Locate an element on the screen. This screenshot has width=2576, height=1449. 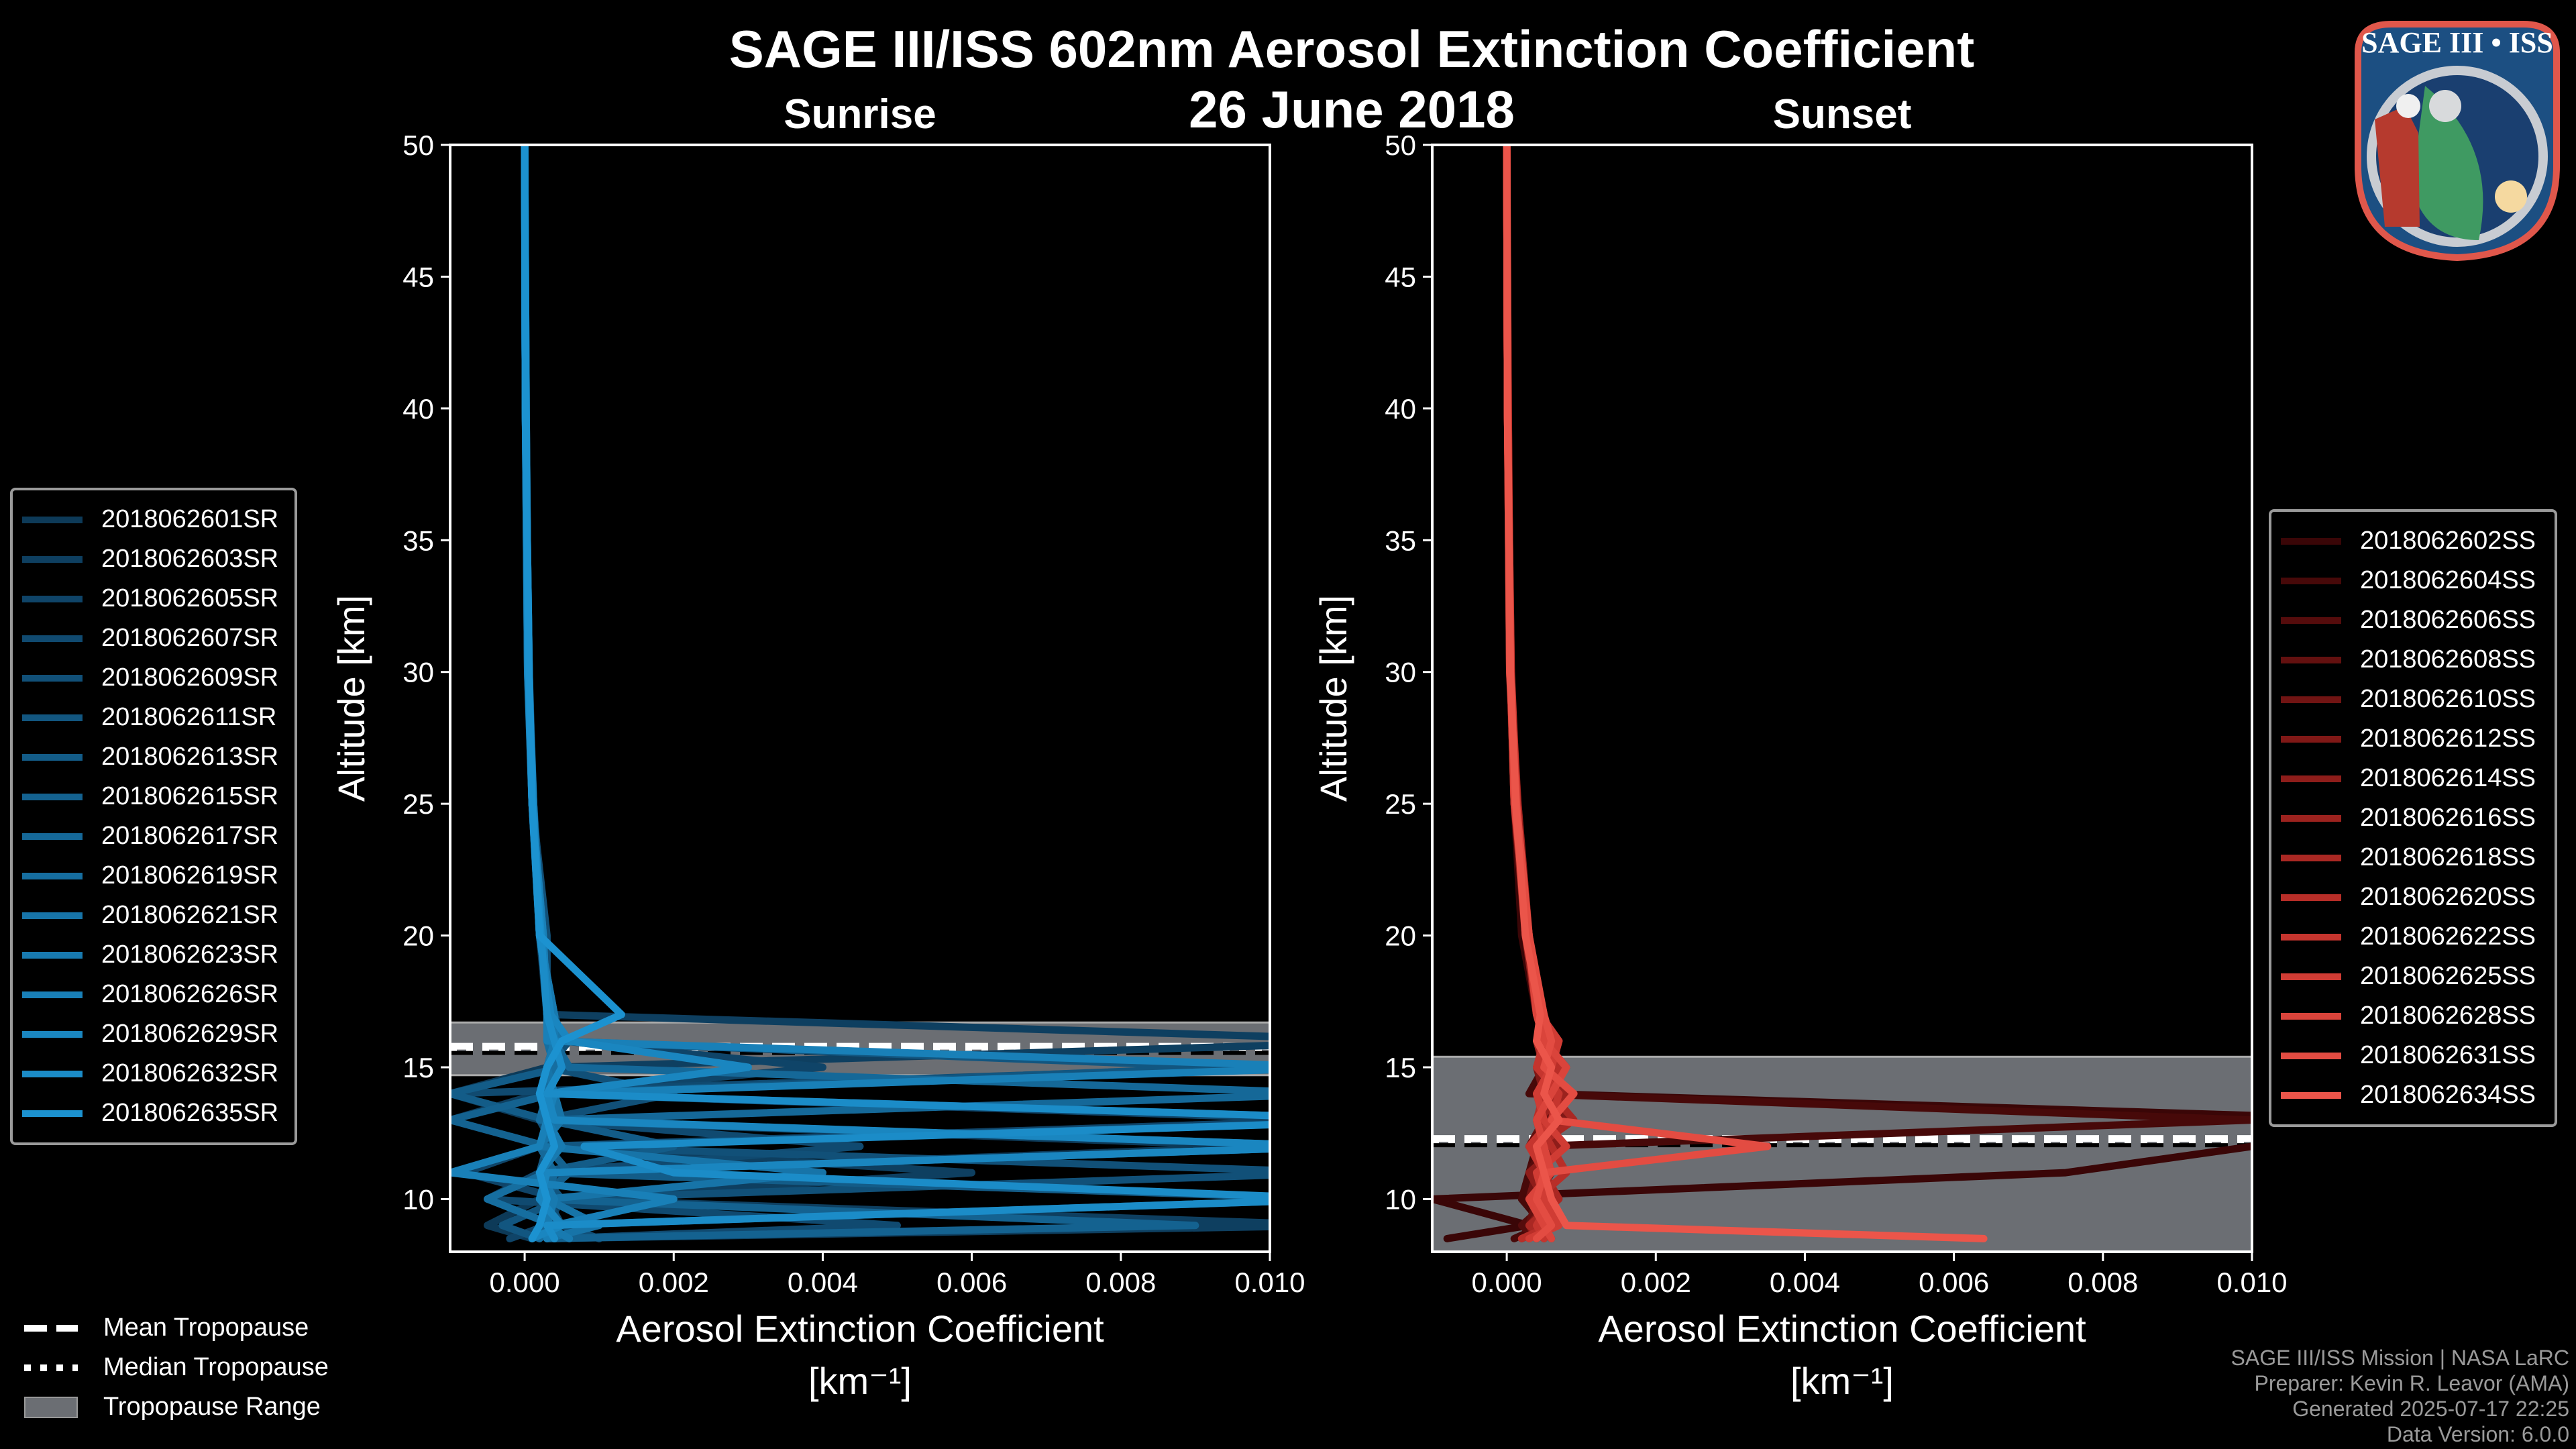
legend-item: 2018062607SR is located at coordinates (153, 638).